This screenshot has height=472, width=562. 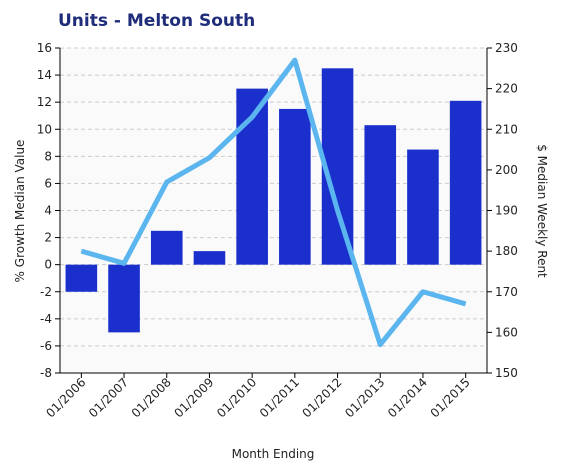 I want to click on y-tick-label: 4, so click(x=48, y=211).